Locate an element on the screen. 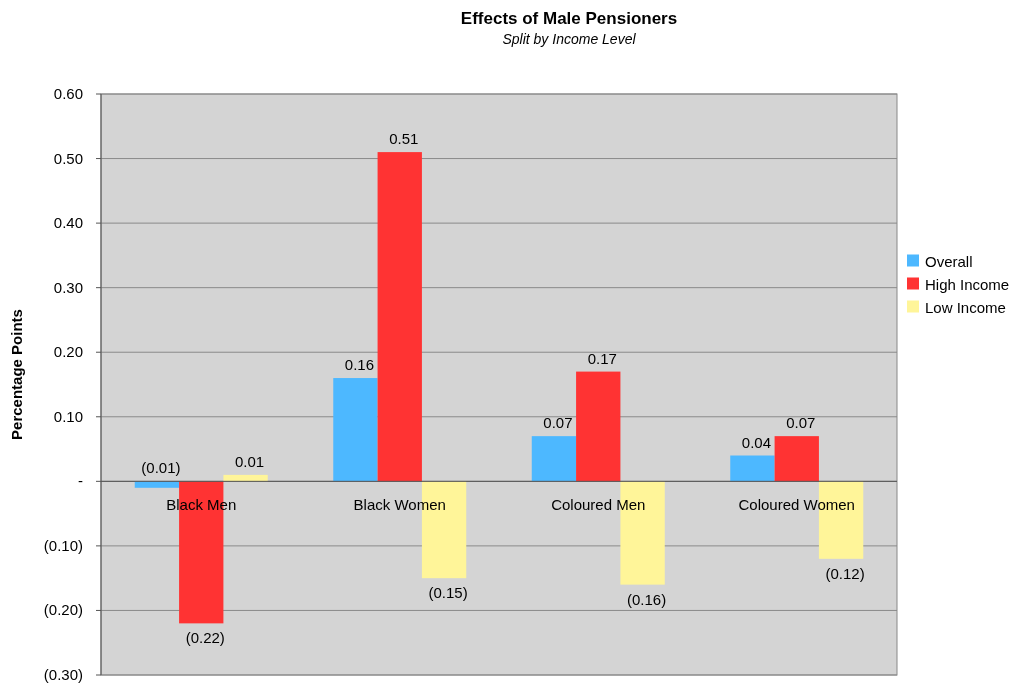 This screenshot has height=687, width=1034. data-label: 0.51 is located at coordinates (404, 139).